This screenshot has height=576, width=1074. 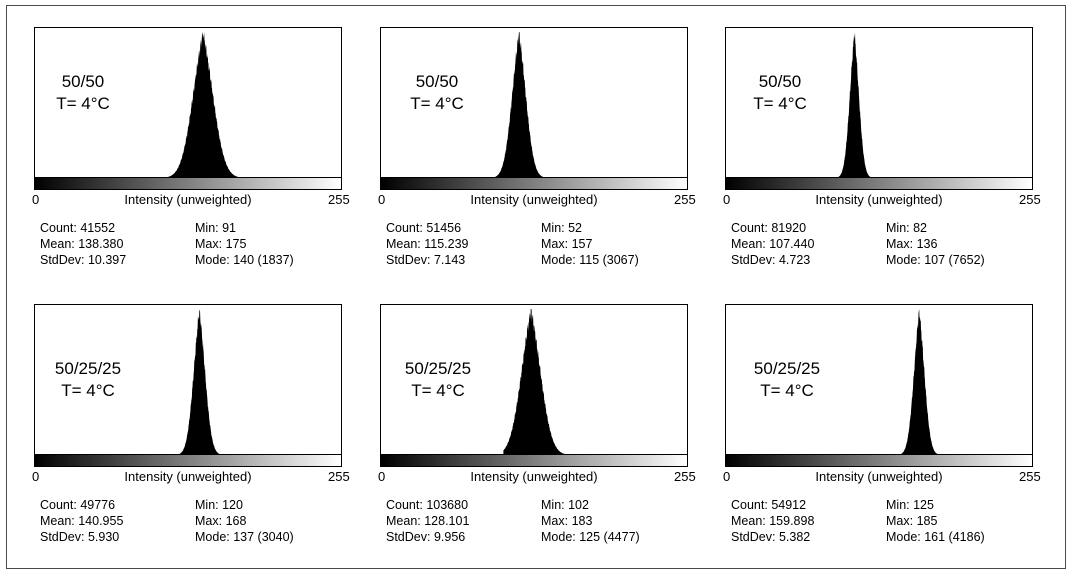 I want to click on stat-mode-value: 107 (7652), so click(x=954, y=260).